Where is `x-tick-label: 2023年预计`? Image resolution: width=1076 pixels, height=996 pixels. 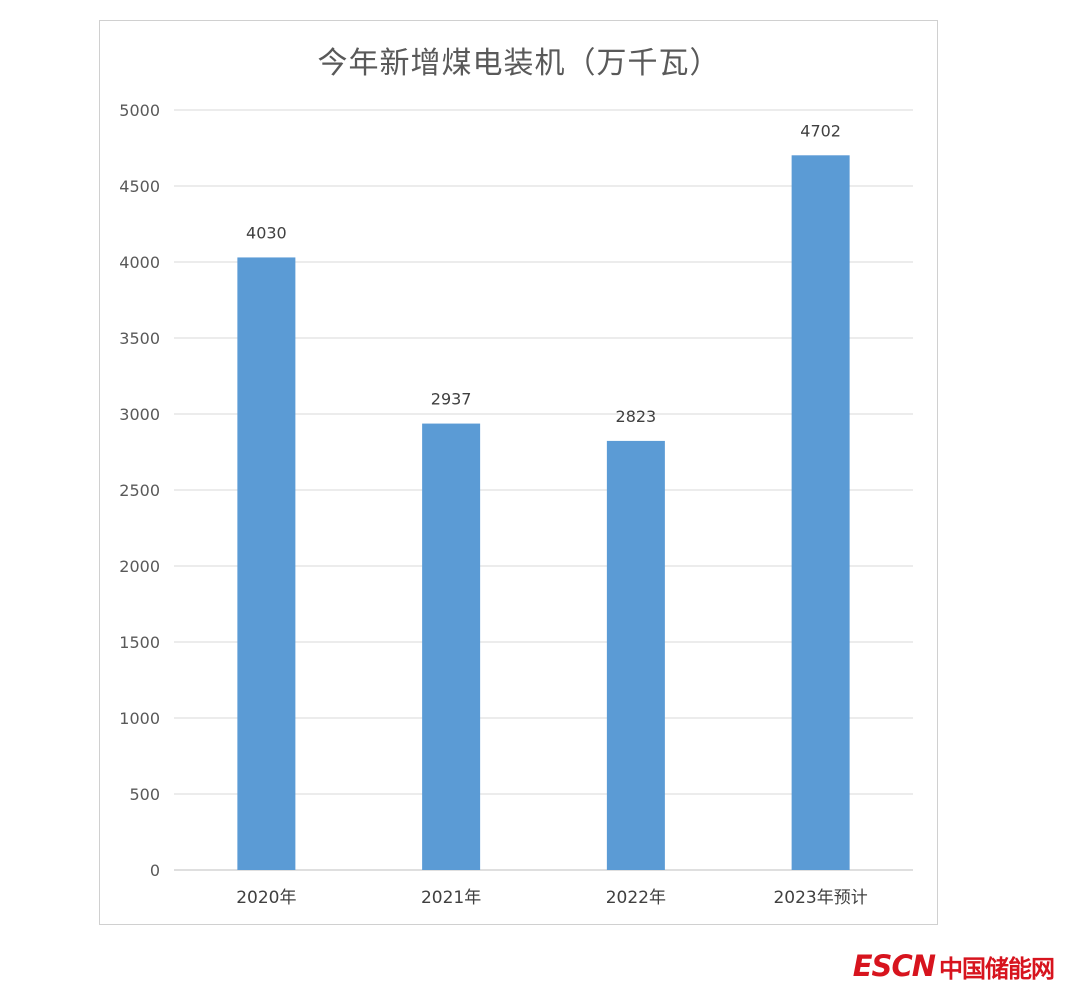 x-tick-label: 2023年预计 is located at coordinates (820, 898).